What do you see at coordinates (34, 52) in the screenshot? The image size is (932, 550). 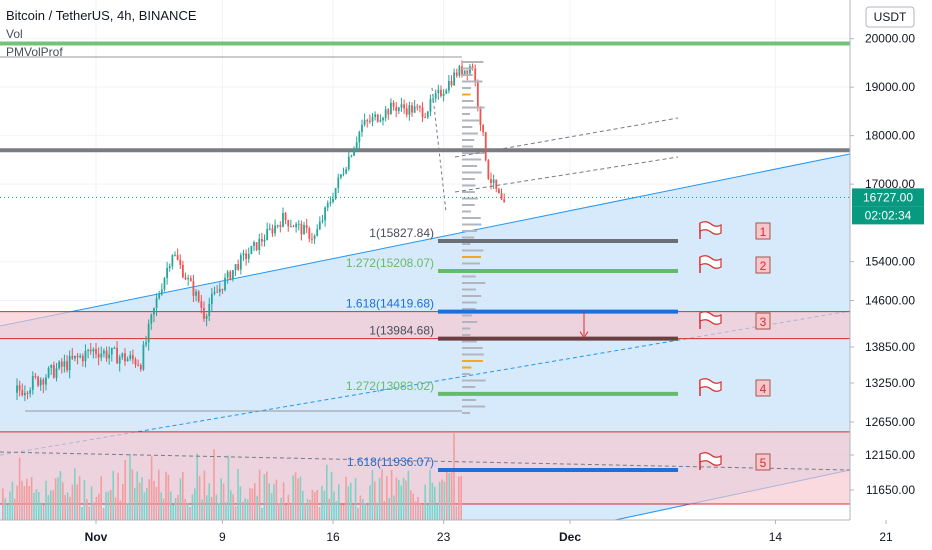 I see `volume-profile-indicator-label: PMVolProf` at bounding box center [34, 52].